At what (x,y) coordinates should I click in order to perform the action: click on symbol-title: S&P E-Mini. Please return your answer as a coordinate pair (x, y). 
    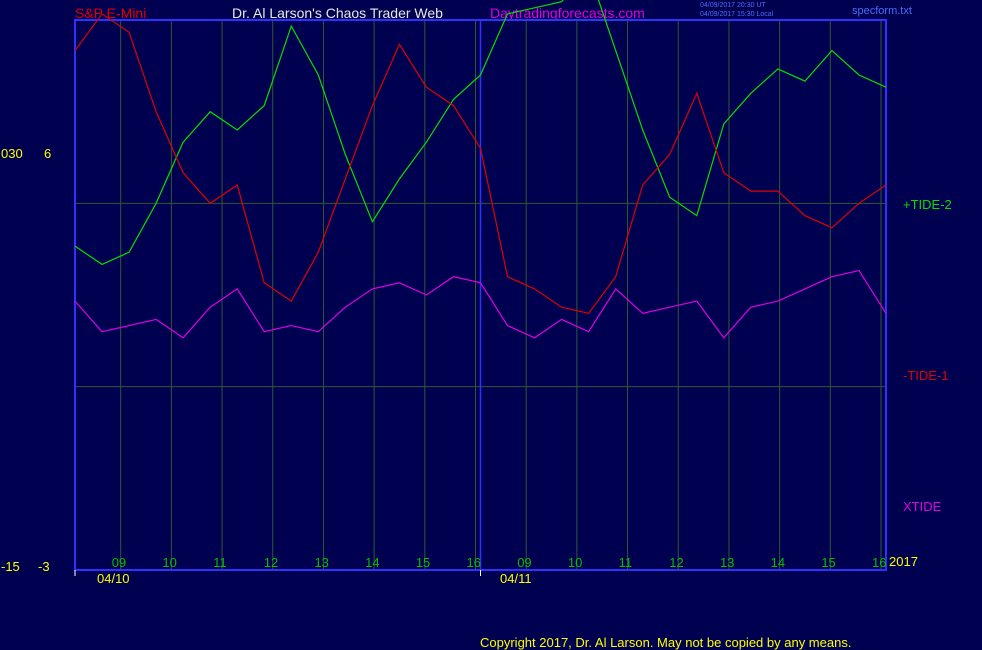
    Looking at the image, I should click on (111, 13).